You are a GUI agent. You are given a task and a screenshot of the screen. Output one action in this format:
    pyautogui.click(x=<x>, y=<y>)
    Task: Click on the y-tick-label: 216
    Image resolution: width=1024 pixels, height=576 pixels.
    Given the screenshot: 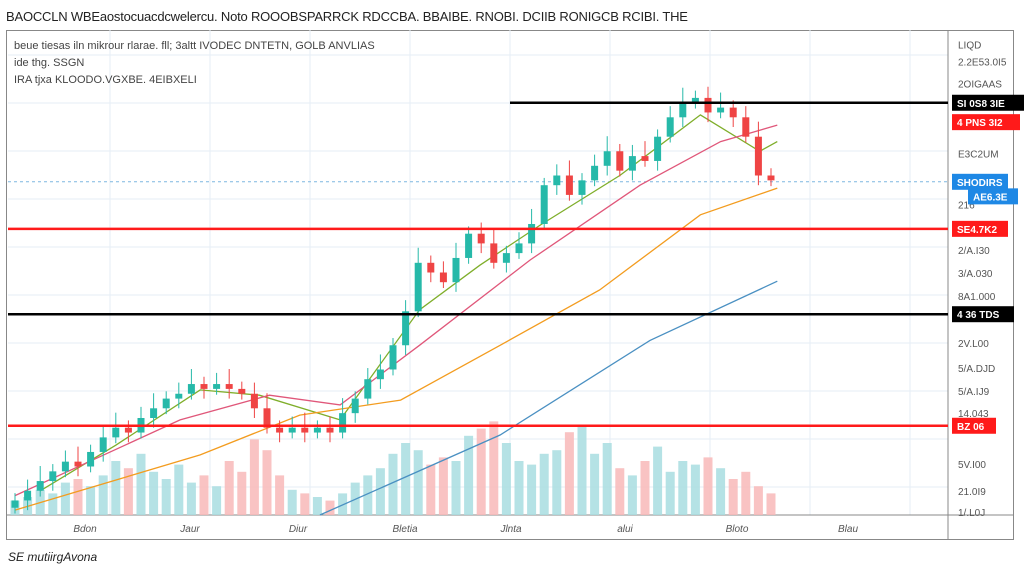 What is the action you would take?
    pyautogui.click(x=966, y=206)
    